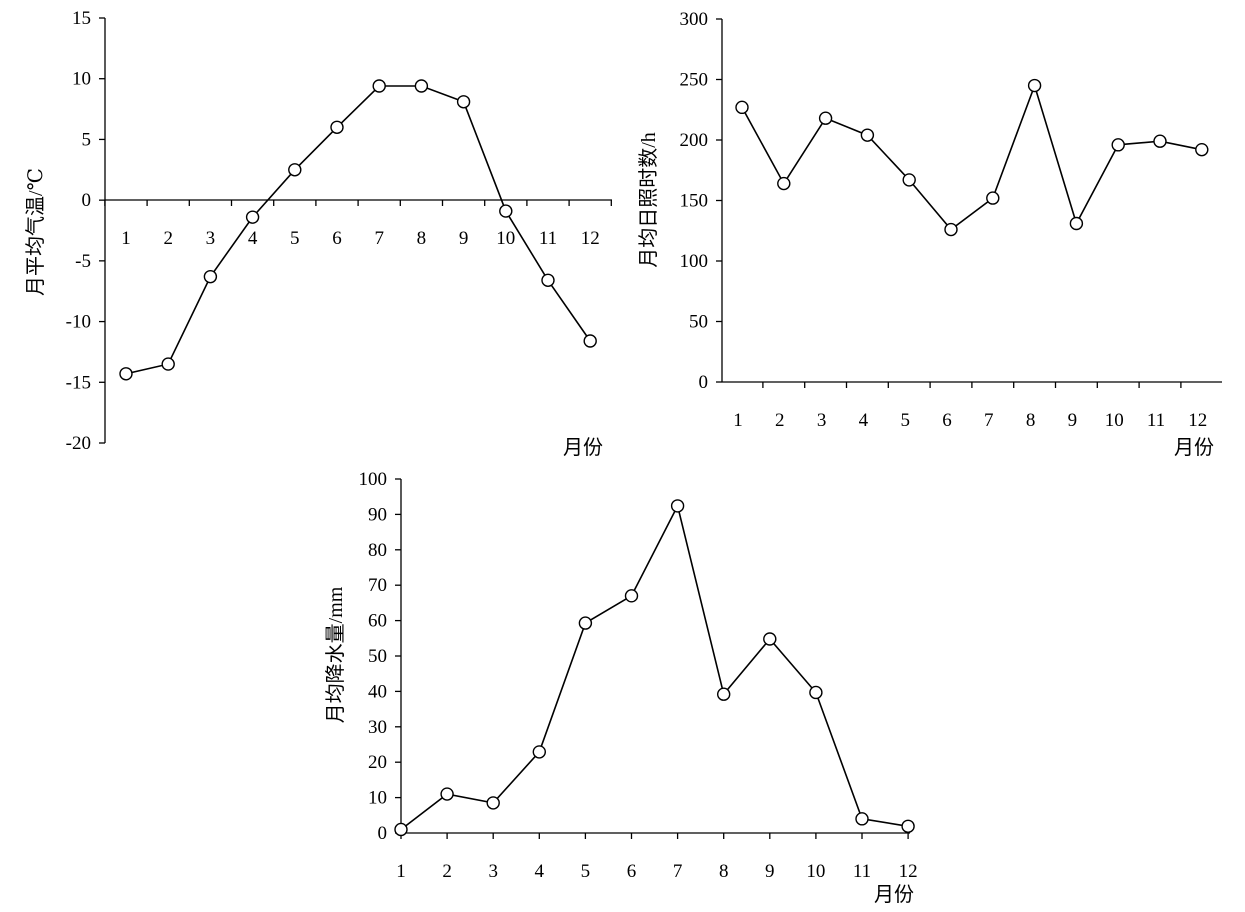 This screenshot has width=1245, height=912. What do you see at coordinates (81, 18) in the screenshot?
I see `y-tick-label: 15` at bounding box center [81, 18].